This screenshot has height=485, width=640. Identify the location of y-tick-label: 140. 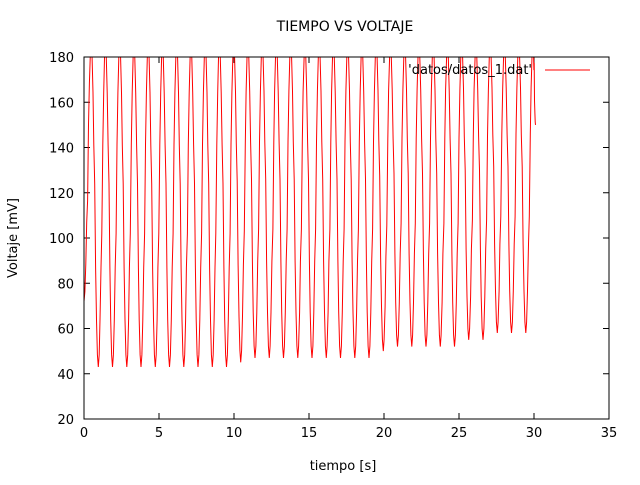
(61, 149).